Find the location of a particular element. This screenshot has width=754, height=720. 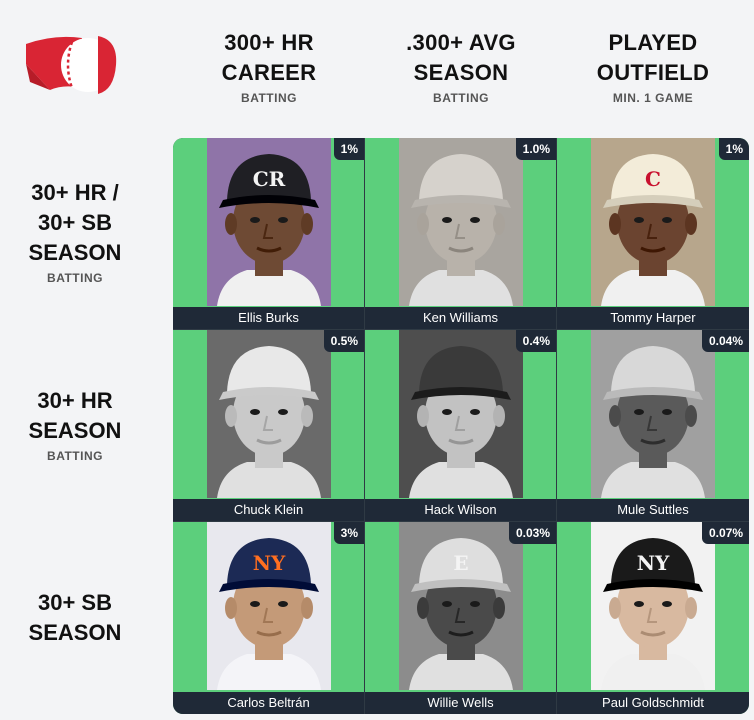

rarity-badge: 0.4% is located at coordinates (535, 341).